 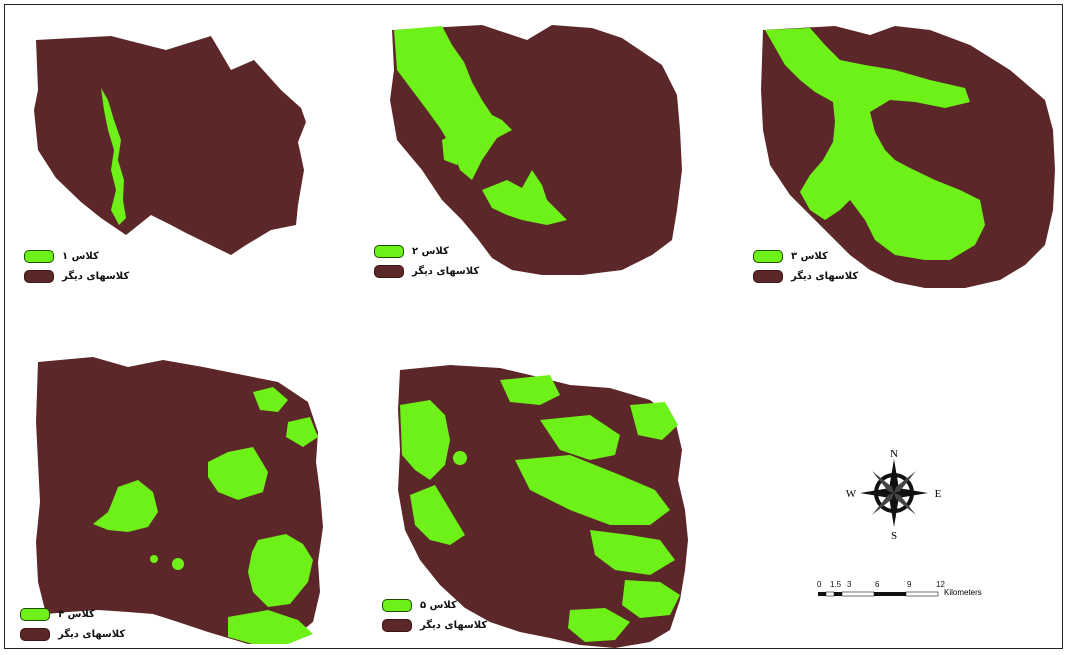 I want to click on map-panel-class-3: کلاس ۳ کلاسهای دیگر, so click(x=906, y=157).